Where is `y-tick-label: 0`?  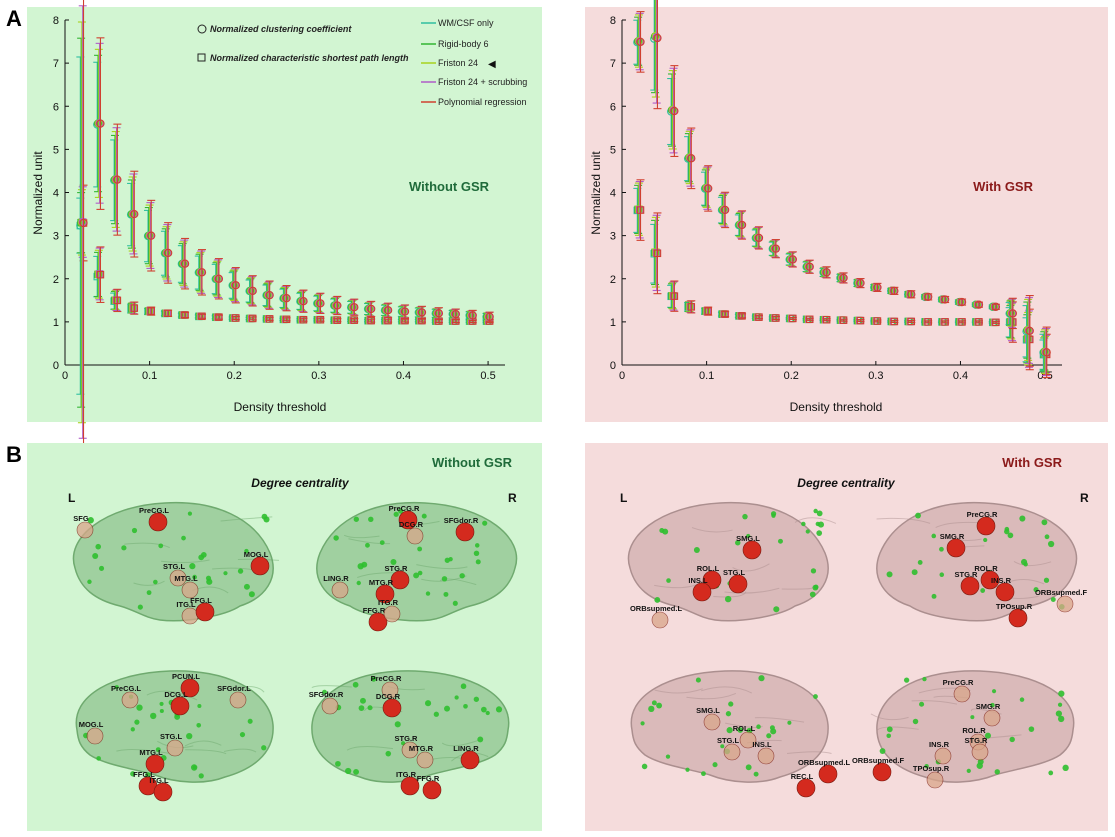 y-tick-label: 0 is located at coordinates (613, 366).